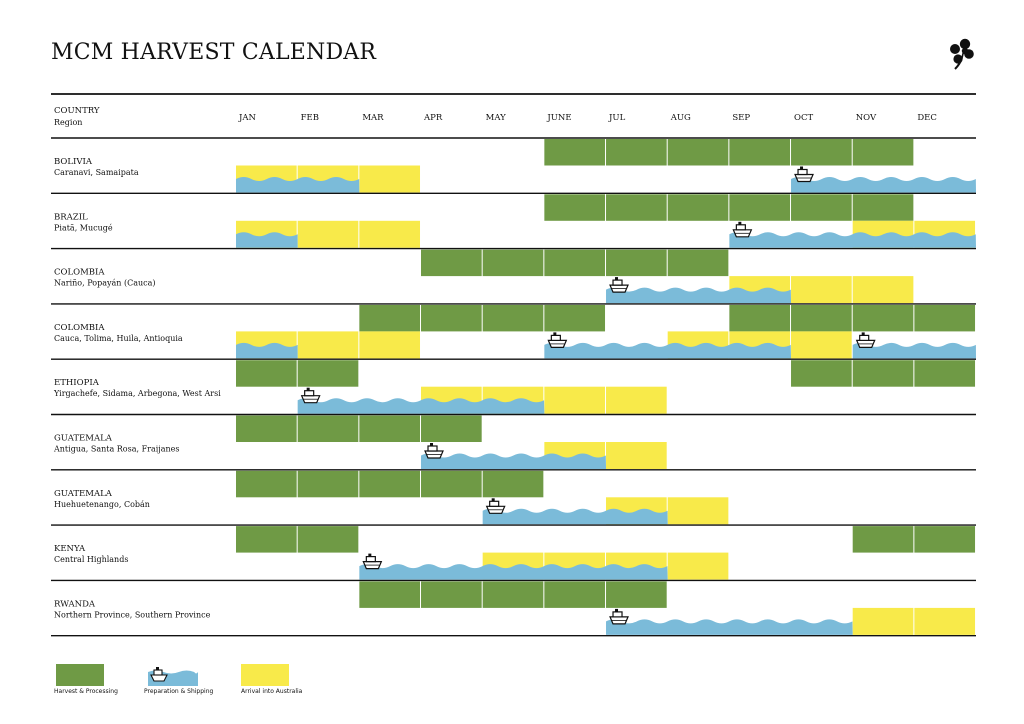 This screenshot has height=724, width=1024. What do you see at coordinates (496, 118) in the screenshot?
I see `month-label-may: MAY` at bounding box center [496, 118].